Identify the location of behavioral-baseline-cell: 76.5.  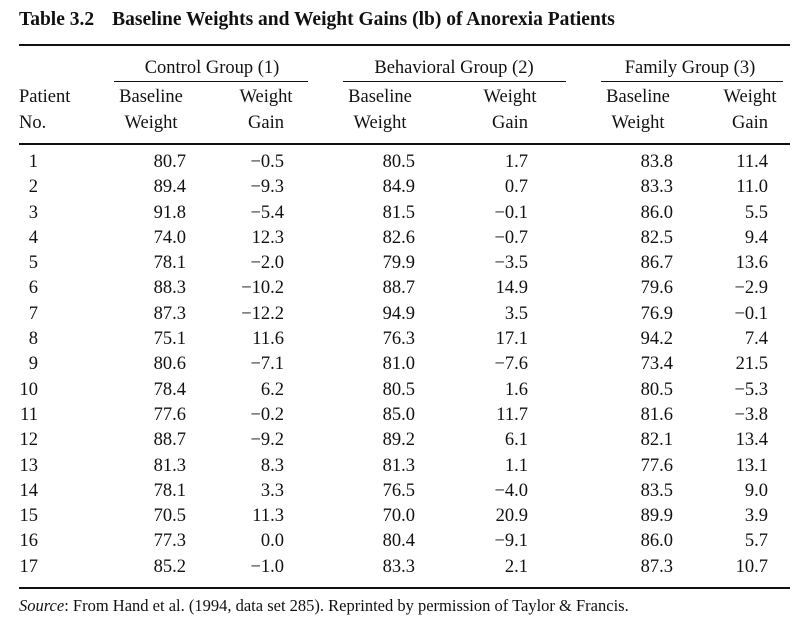
(398, 490).